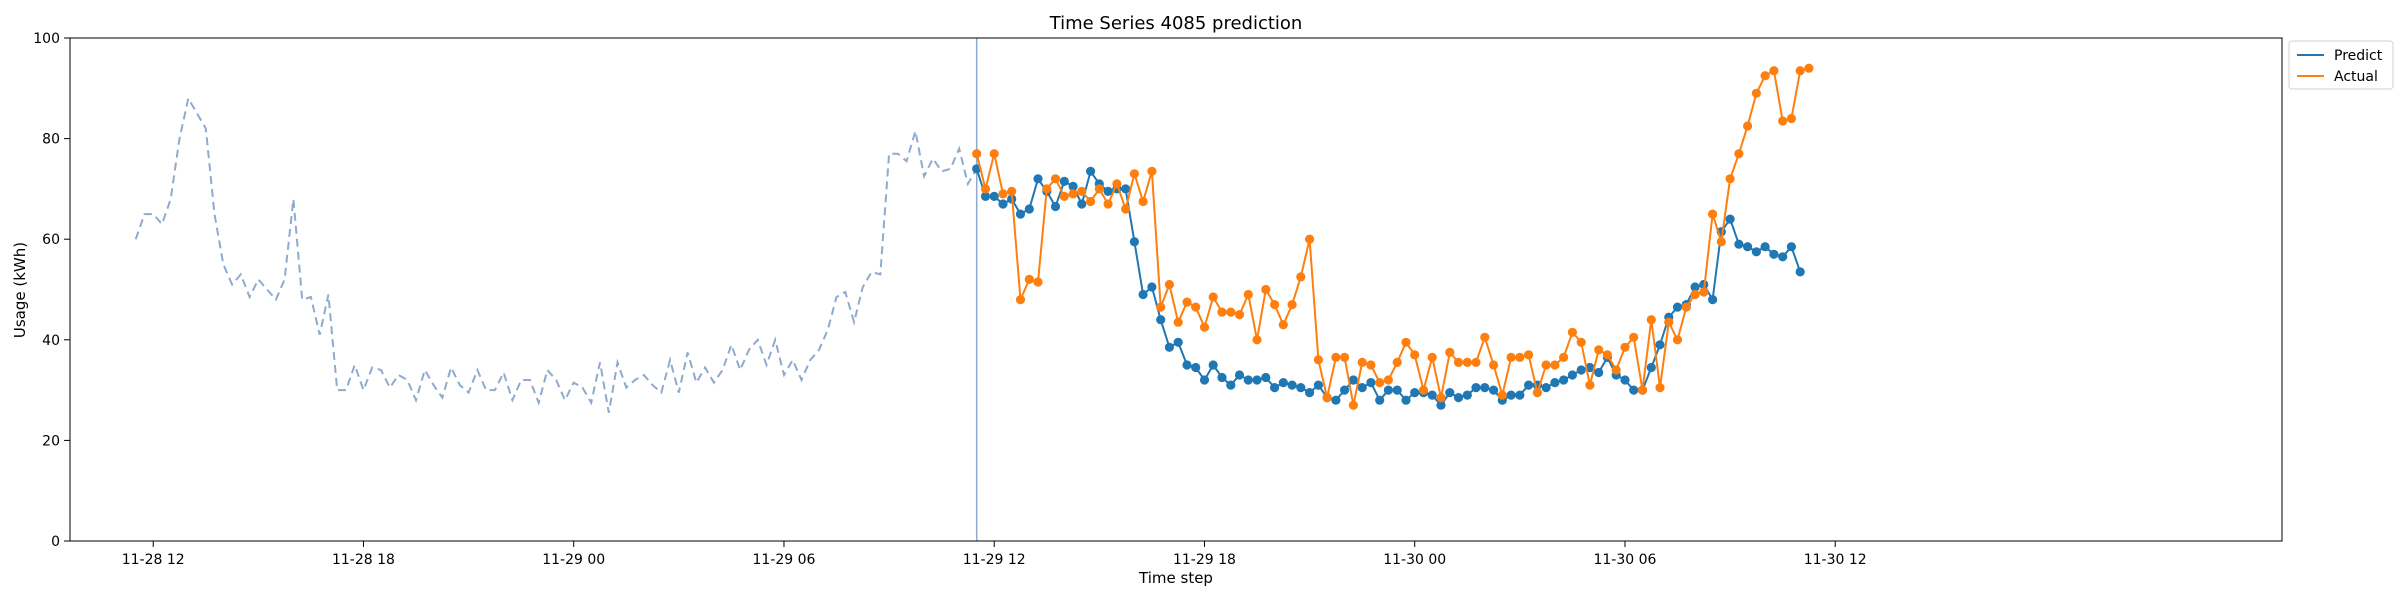 The image size is (2400, 600). What do you see at coordinates (55, 542) in the screenshot?
I see `y-tick-label: 0` at bounding box center [55, 542].